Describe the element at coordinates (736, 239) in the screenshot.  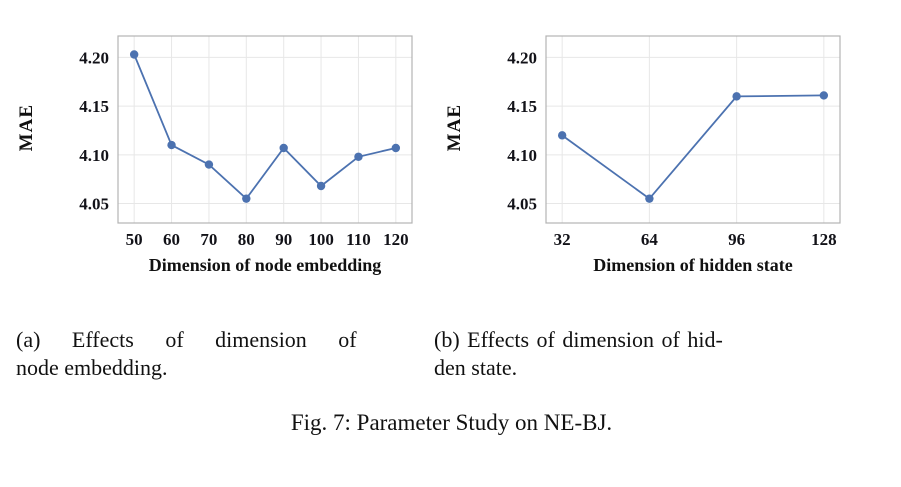
I see `x-tick-label: 96` at that location.